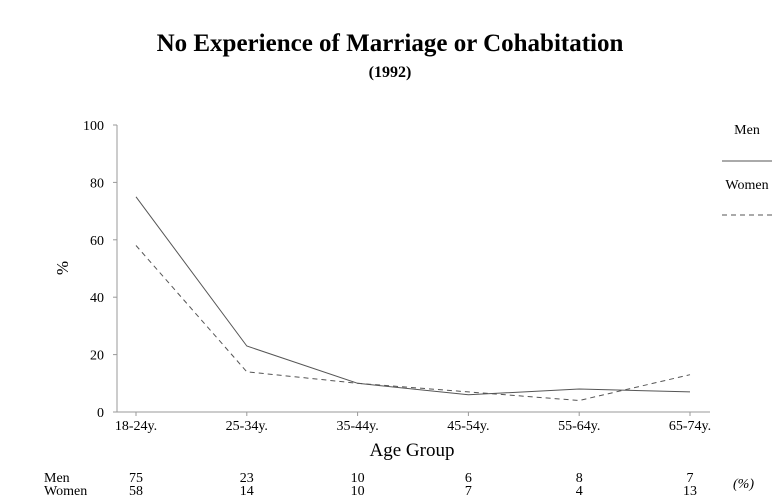 The image size is (780, 504). I want to click on x-axis-title: Age Group, so click(412, 450).